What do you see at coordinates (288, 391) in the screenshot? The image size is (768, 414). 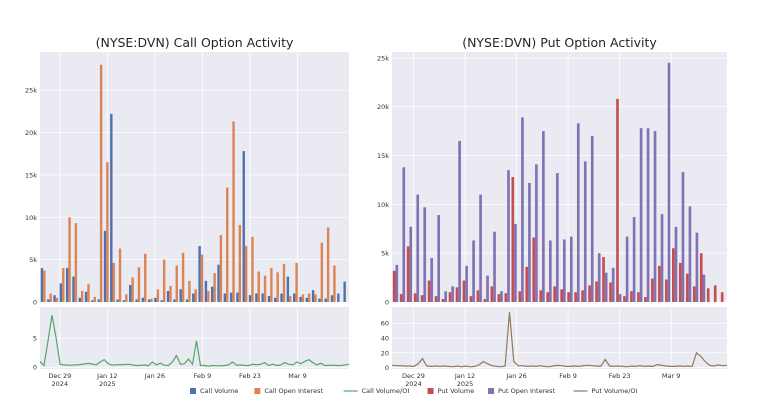 I see `legend-item: Call Open Interest` at bounding box center [288, 391].